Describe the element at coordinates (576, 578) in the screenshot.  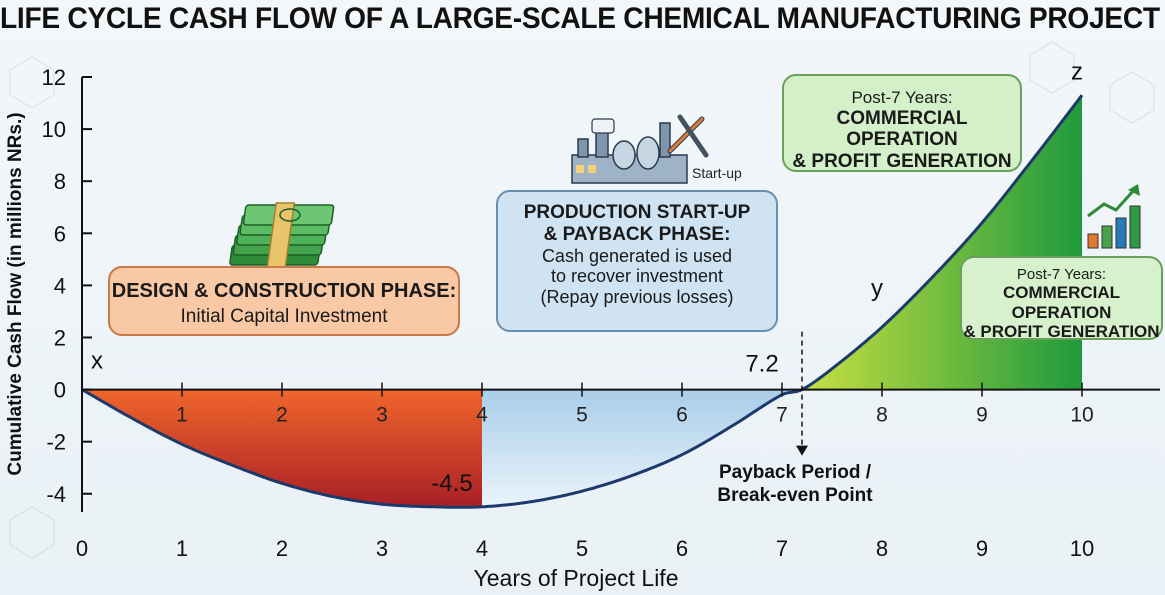
I see `x-axis-title: Years of Project Life` at that location.